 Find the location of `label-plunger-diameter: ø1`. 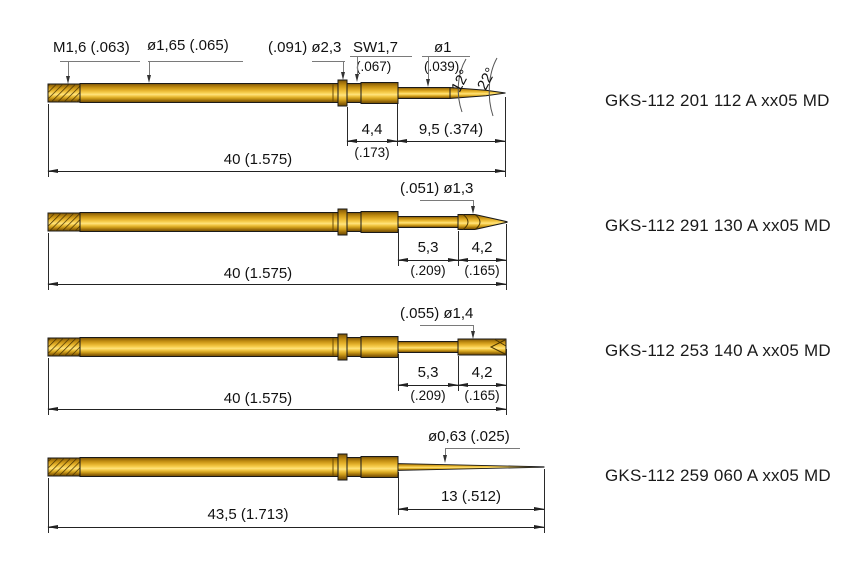

label-plunger-diameter: ø1 is located at coordinates (443, 47).